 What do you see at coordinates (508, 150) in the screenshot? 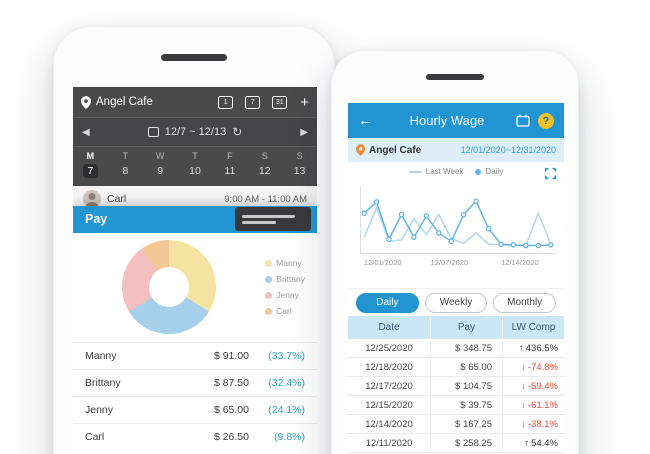
I see `date-range-label: 12/01/2020~12/31/2020` at bounding box center [508, 150].